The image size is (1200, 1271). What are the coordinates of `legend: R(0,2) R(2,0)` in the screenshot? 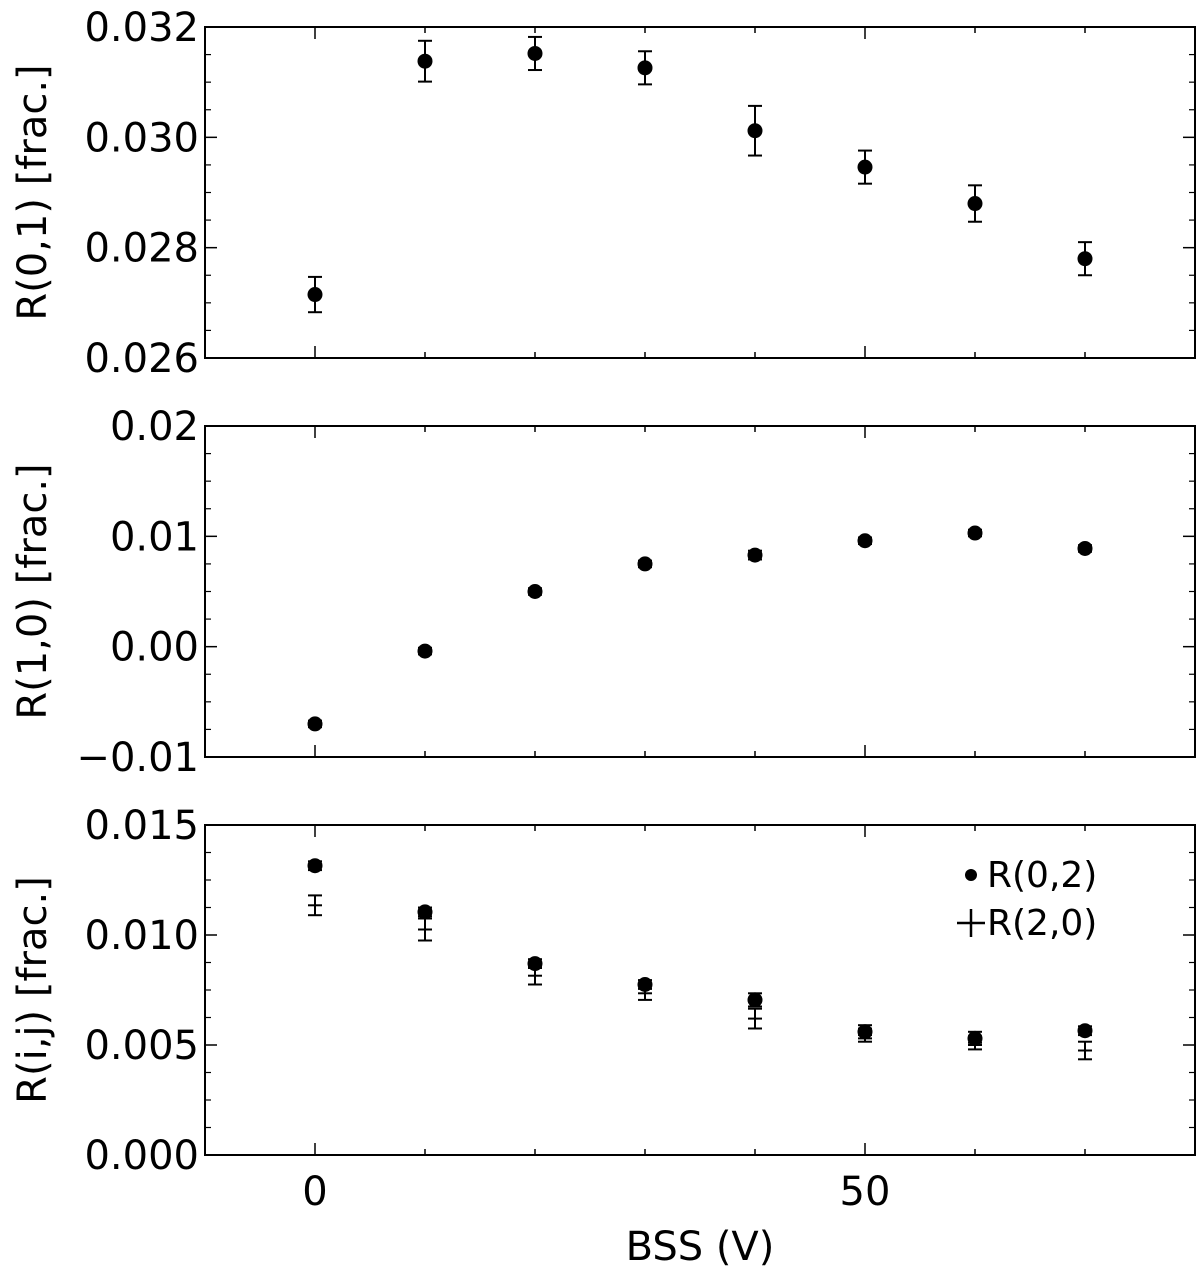 It's located at (1027, 899).